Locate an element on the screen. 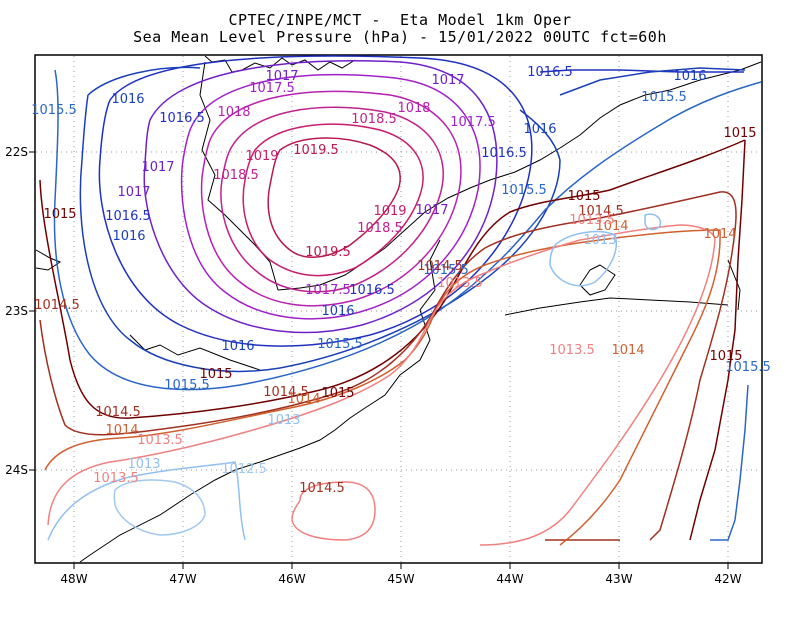 The height and width of the screenshot is (618, 800). y-tick-label: 22S is located at coordinates (16, 152).